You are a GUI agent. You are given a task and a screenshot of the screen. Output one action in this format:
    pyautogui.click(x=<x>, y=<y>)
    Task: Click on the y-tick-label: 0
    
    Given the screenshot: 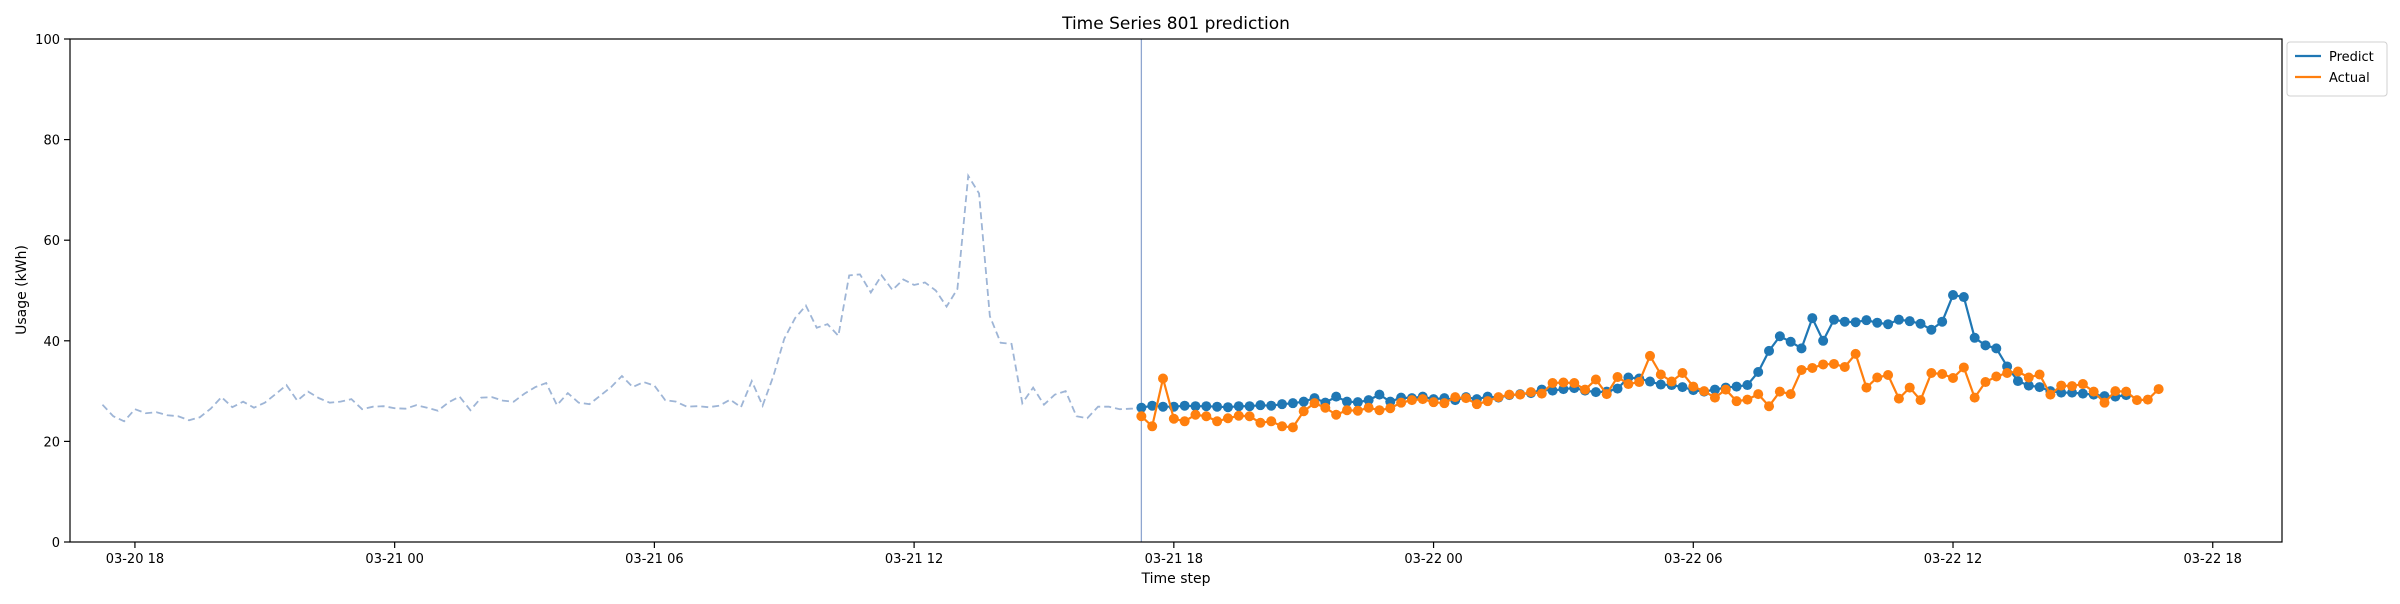 What is the action you would take?
    pyautogui.click(x=56, y=543)
    